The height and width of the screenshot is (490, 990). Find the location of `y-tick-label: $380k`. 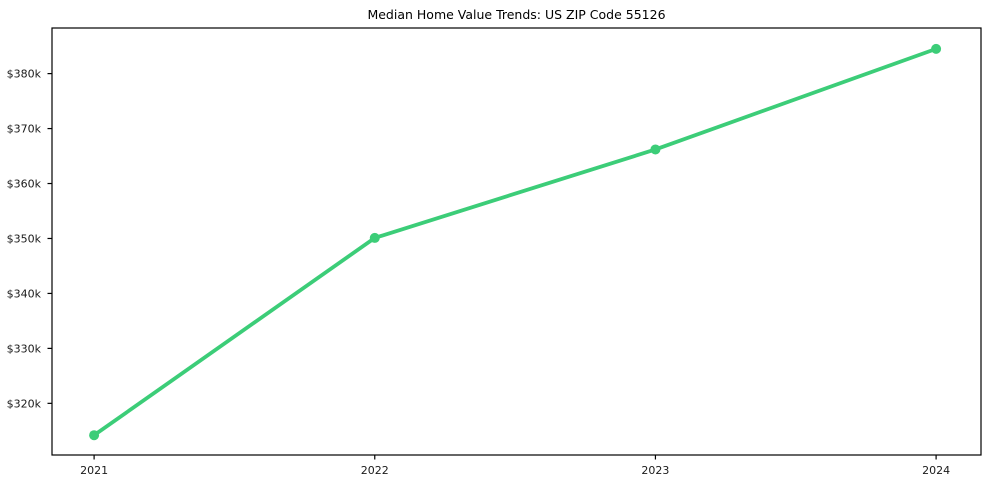

y-tick-label: $380k is located at coordinates (24, 74).